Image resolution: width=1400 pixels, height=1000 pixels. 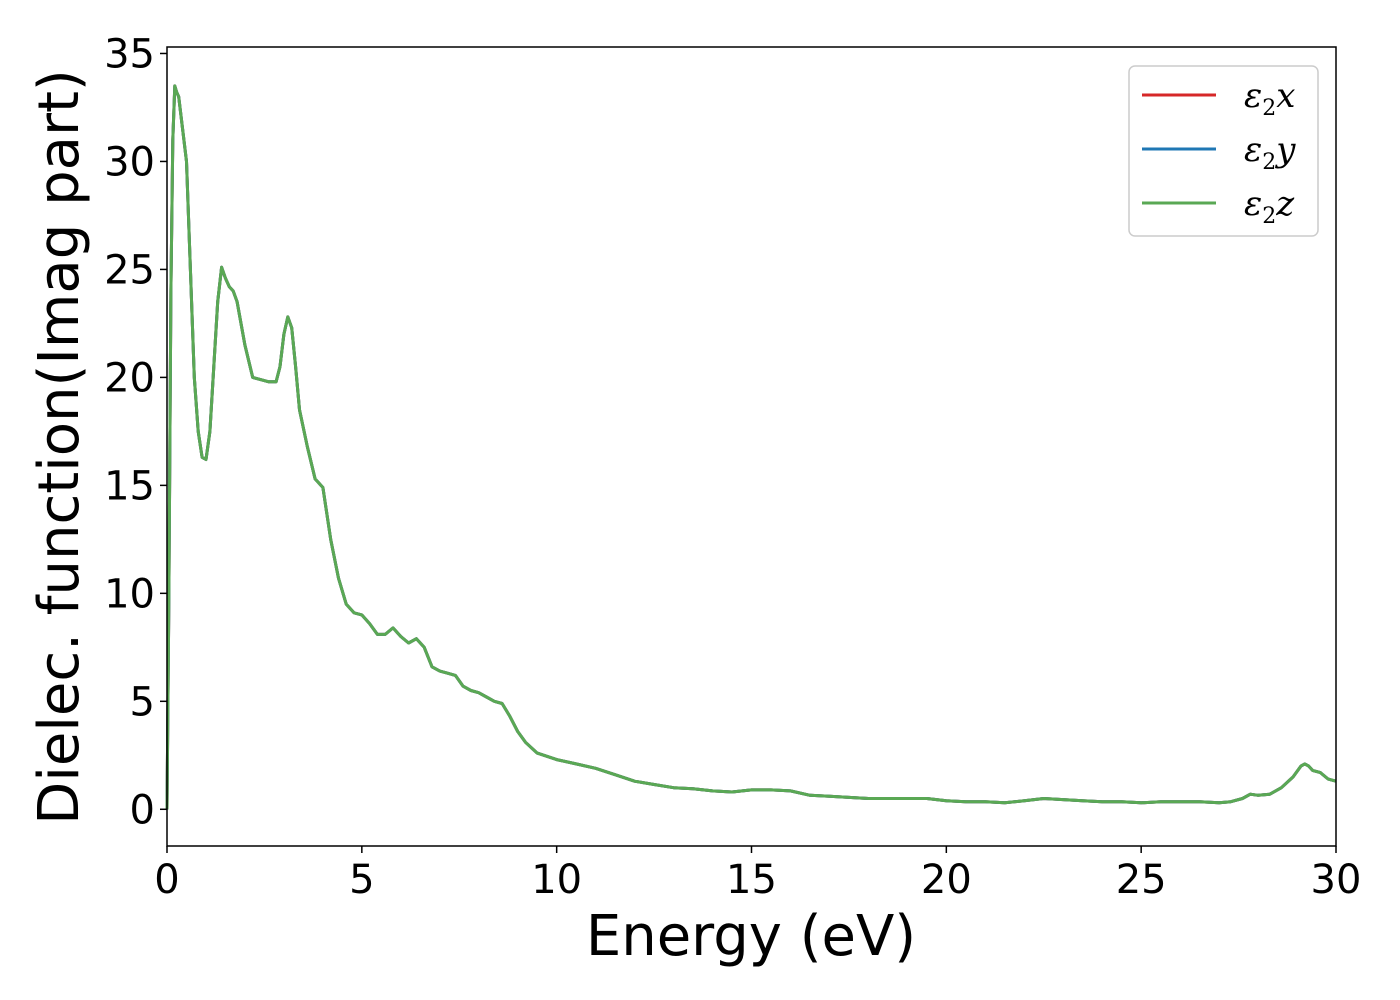 What do you see at coordinates (129, 486) in the screenshot?
I see `y-tick-label: 15` at bounding box center [129, 486].